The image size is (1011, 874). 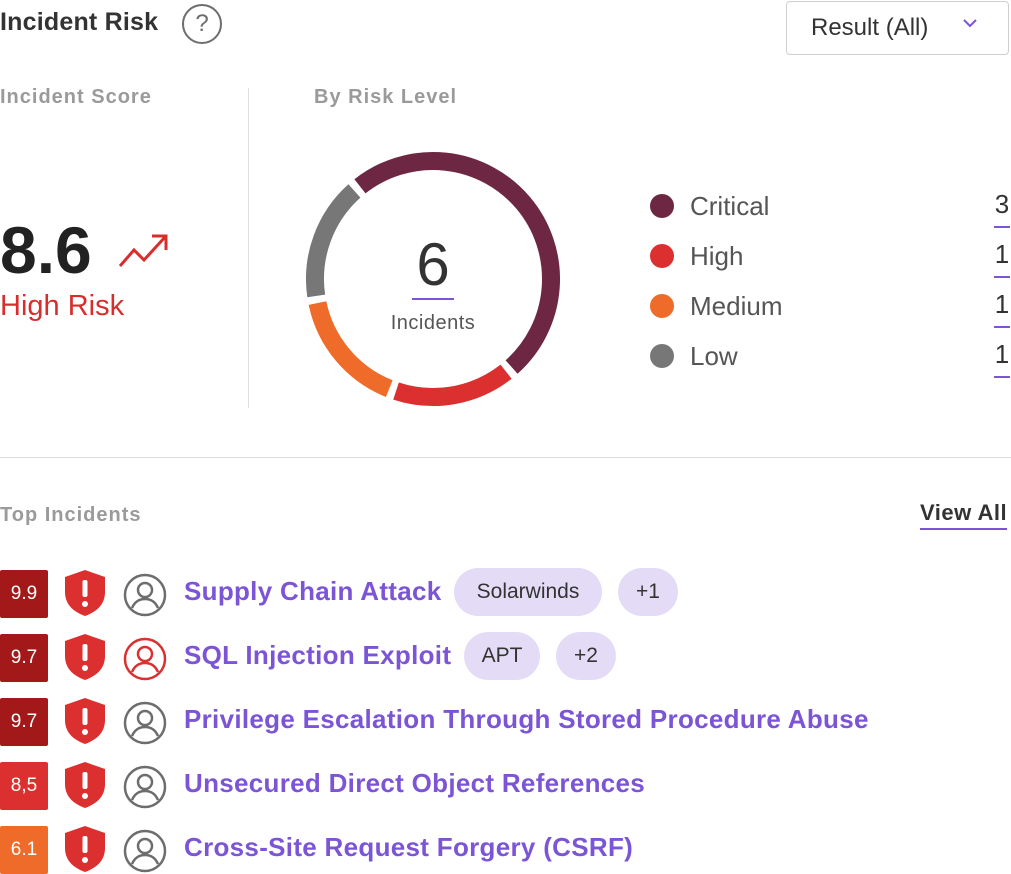 What do you see at coordinates (662, 306) in the screenshot?
I see `medium-dot` at bounding box center [662, 306].